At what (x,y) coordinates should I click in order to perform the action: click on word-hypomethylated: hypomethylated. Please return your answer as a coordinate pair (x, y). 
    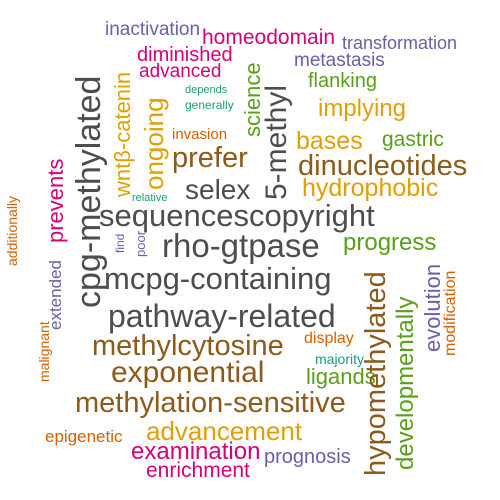
    Looking at the image, I should click on (376, 373).